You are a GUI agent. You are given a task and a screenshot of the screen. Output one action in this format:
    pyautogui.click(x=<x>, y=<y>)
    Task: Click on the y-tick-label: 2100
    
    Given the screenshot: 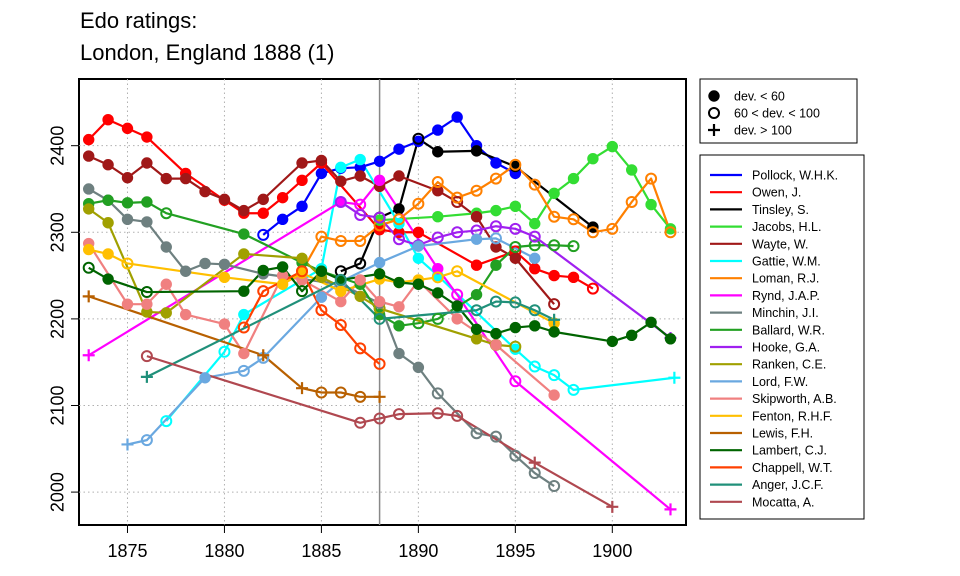 What is the action you would take?
    pyautogui.click(x=58, y=405)
    